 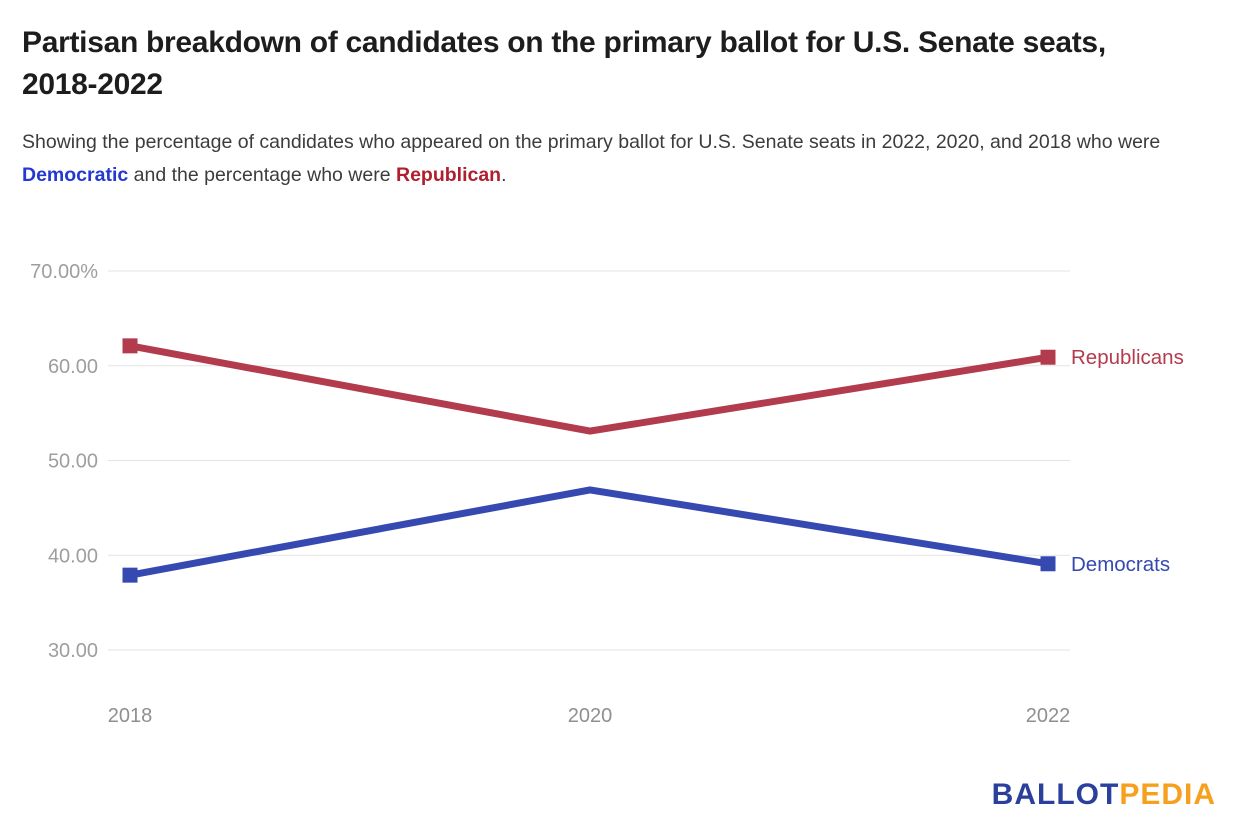 What do you see at coordinates (504, 175) in the screenshot?
I see `subtitle-text-3: .` at bounding box center [504, 175].